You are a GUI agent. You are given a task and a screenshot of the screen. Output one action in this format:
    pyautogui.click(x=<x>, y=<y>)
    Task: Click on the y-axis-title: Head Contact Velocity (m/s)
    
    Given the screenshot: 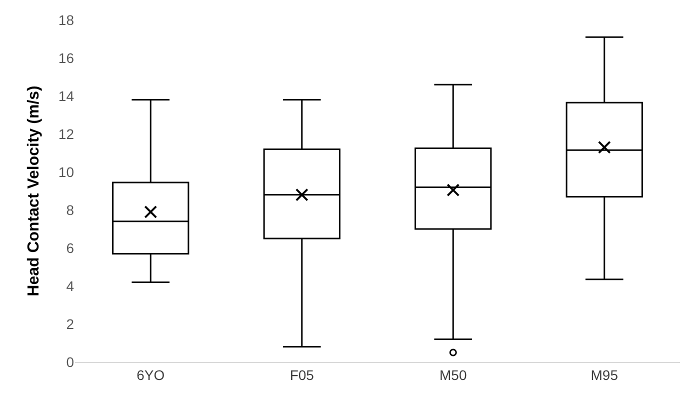 What is the action you would take?
    pyautogui.click(x=33, y=191)
    